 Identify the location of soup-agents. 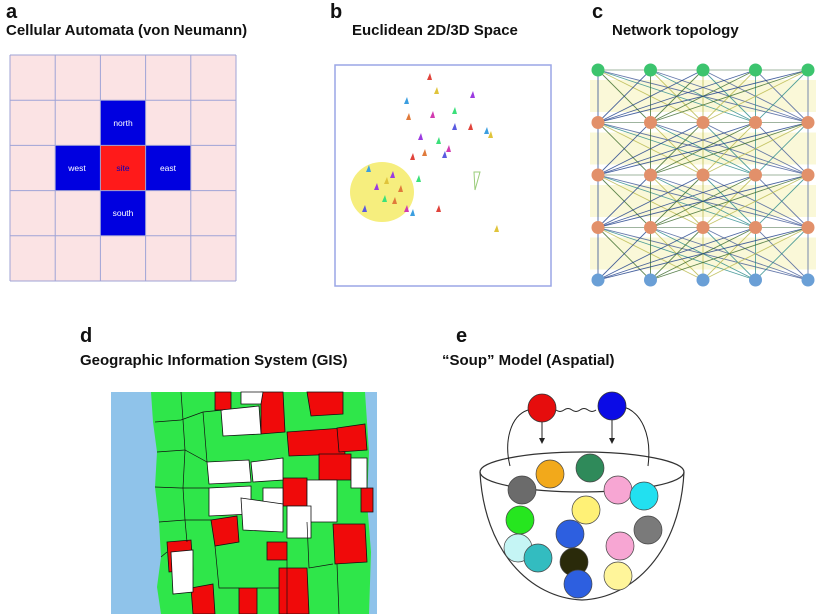
(583, 526).